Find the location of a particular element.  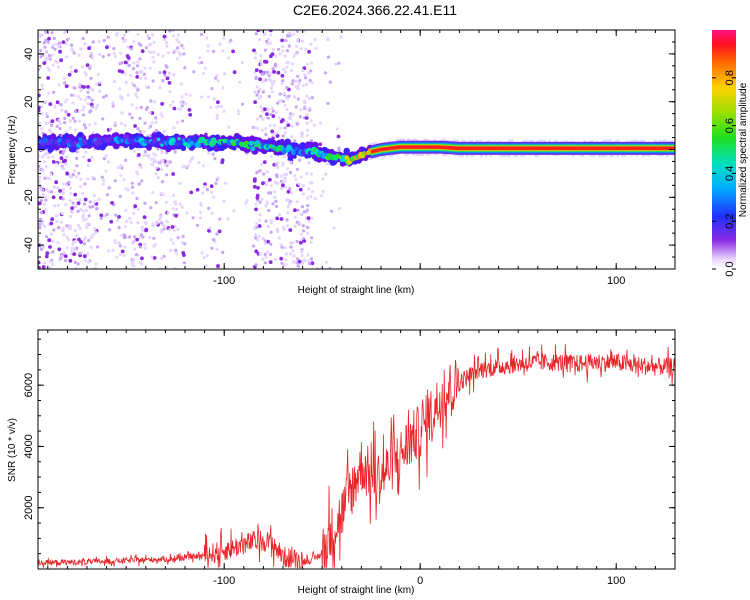

ridge-point is located at coordinates (110, 138).